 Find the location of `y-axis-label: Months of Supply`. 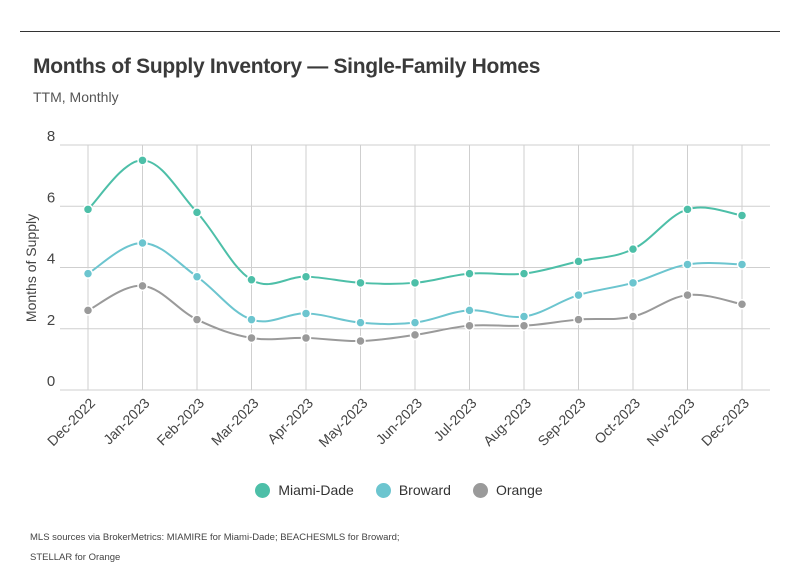

y-axis-label: Months of Supply is located at coordinates (31, 268).